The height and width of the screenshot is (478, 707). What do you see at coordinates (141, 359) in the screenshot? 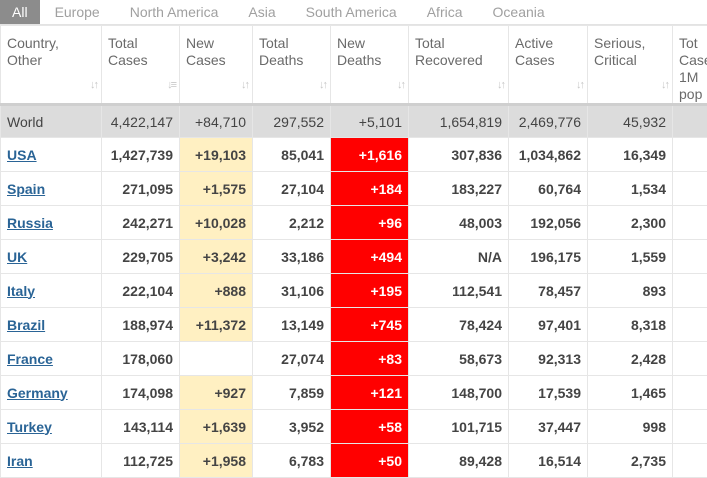
I see `total-cases-cell: 178,060` at bounding box center [141, 359].